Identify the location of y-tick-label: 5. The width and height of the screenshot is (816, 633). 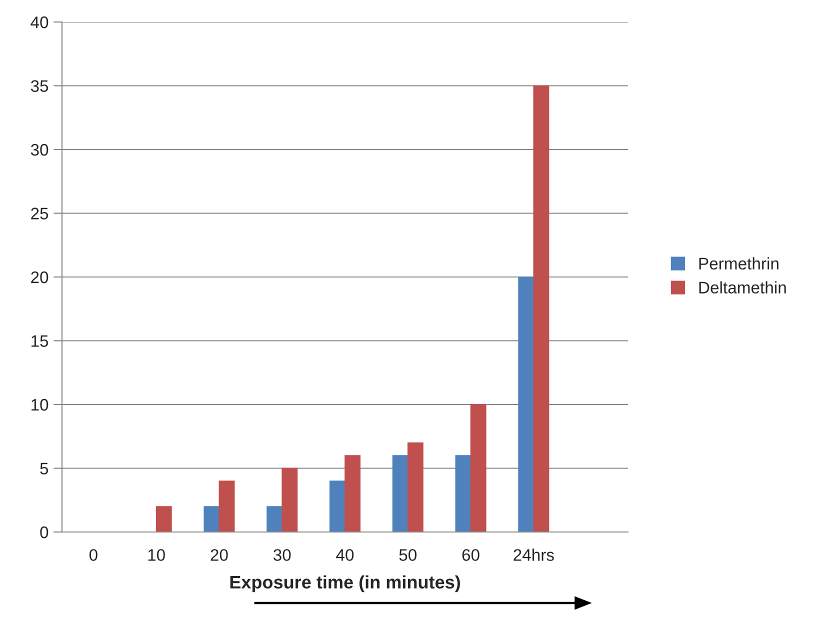
(44, 468).